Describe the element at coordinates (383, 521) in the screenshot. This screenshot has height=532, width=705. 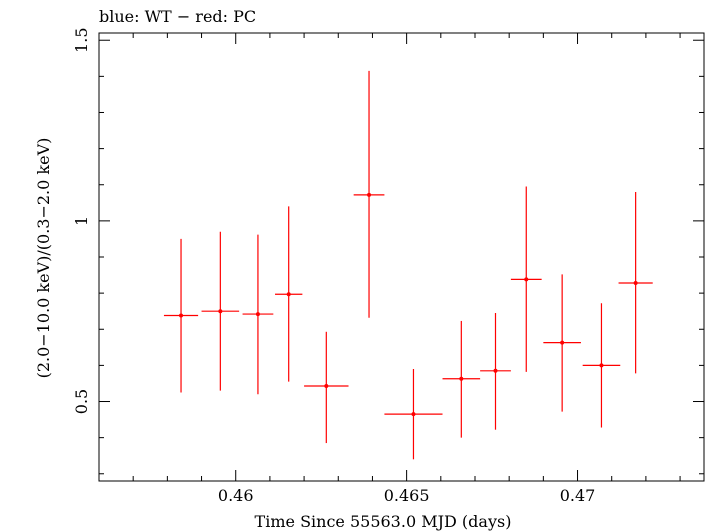
I see `x-axis-label: Time Since 55563.0 MJD (days)` at that location.